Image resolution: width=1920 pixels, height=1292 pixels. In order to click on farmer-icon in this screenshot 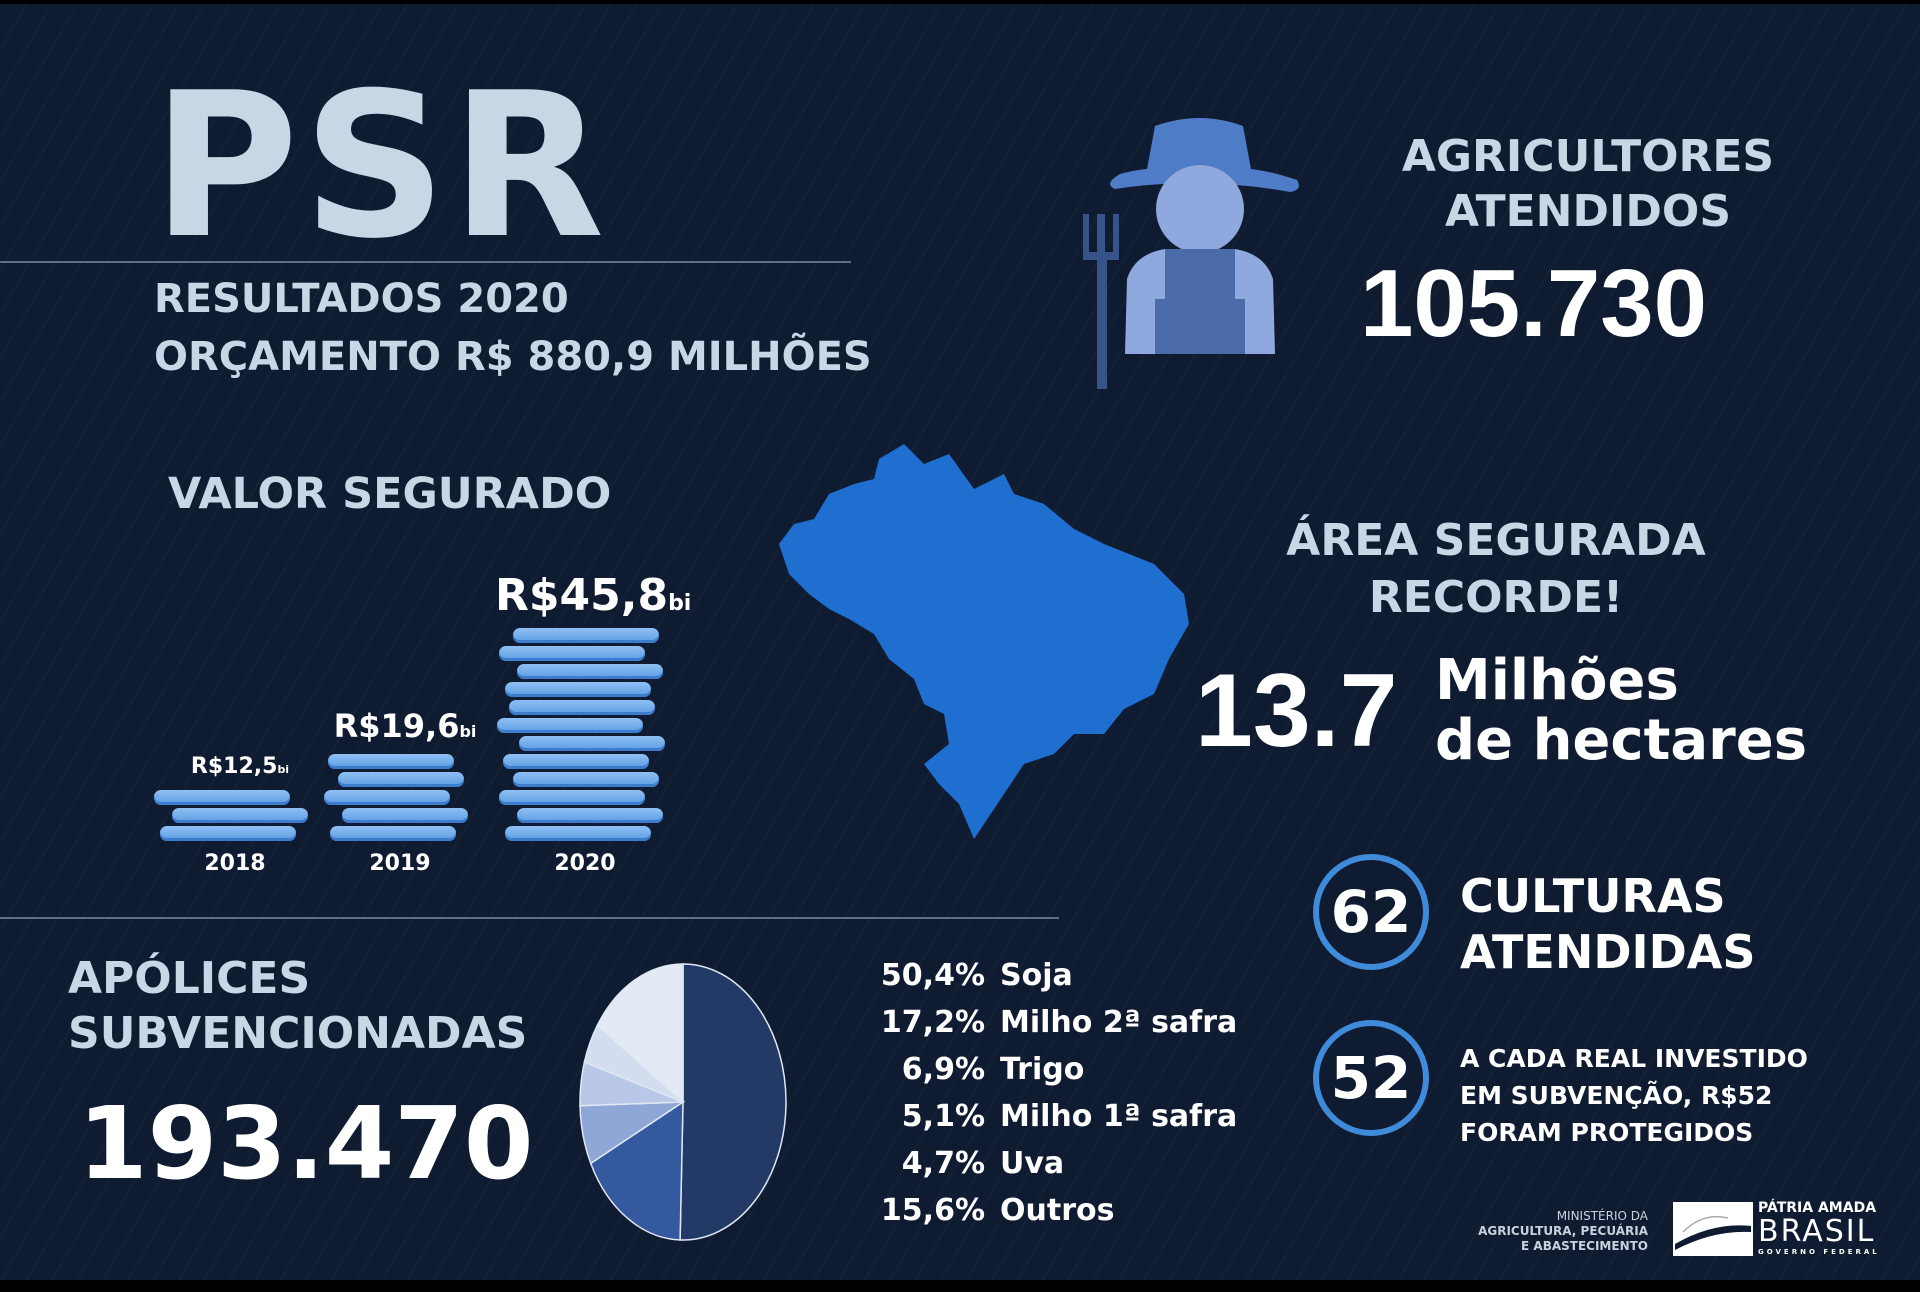, I will do `click(1191, 253)`.